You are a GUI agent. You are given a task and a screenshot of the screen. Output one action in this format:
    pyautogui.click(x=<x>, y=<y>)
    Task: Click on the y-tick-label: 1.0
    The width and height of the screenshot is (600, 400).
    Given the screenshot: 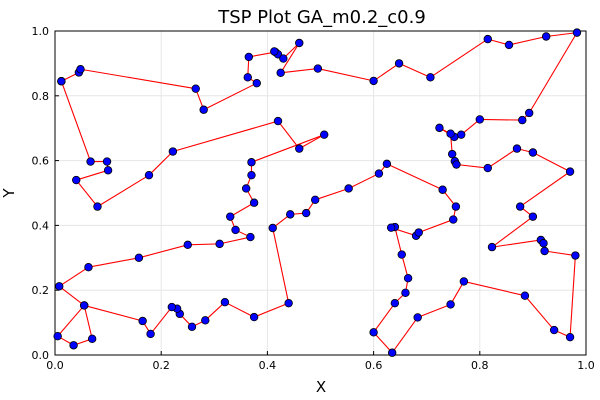 What is the action you would take?
    pyautogui.click(x=41, y=31)
    